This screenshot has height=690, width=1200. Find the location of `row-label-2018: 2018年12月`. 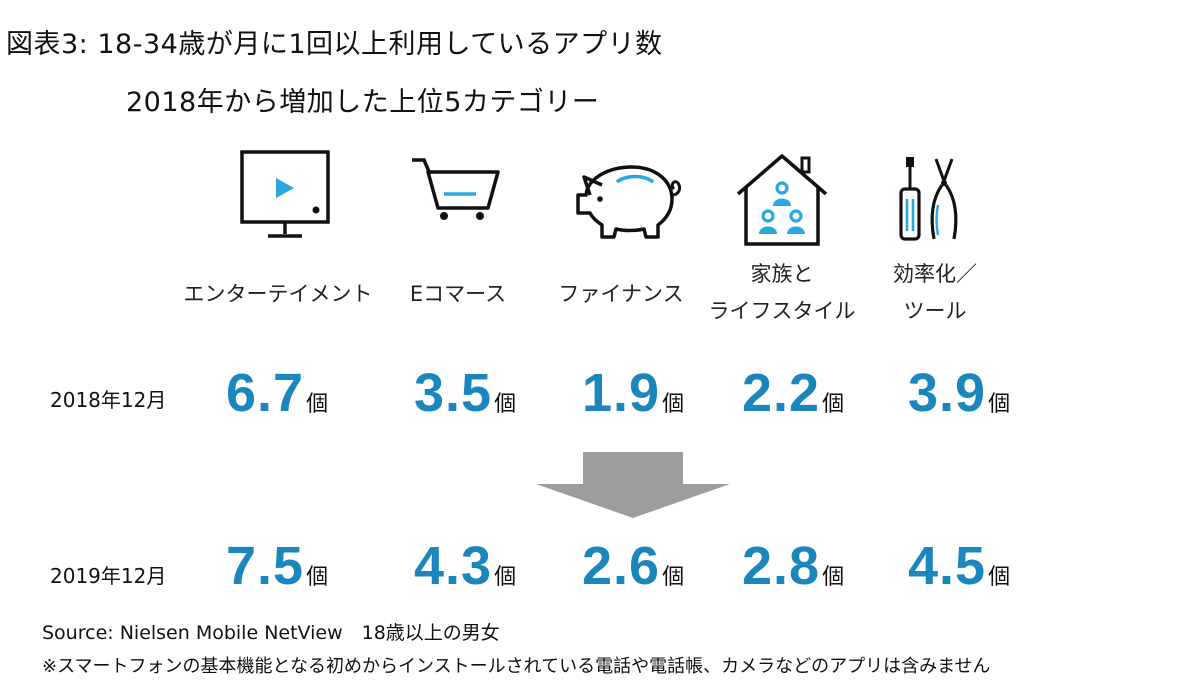

row-label-2018: 2018年12月 is located at coordinates (108, 400).